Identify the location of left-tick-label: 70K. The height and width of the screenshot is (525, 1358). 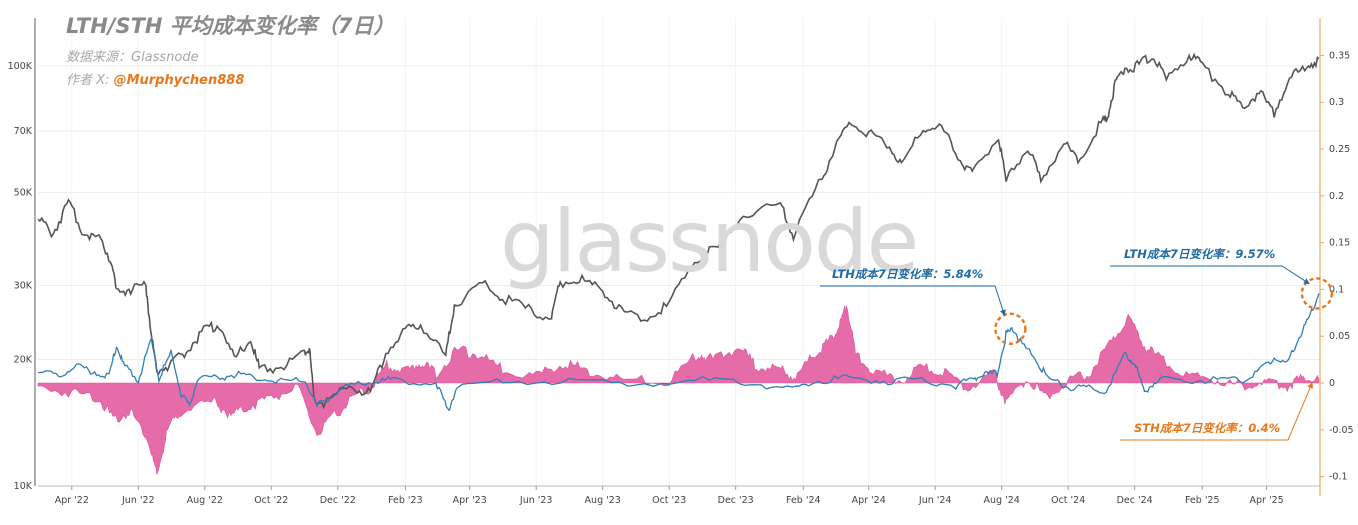
(23, 131).